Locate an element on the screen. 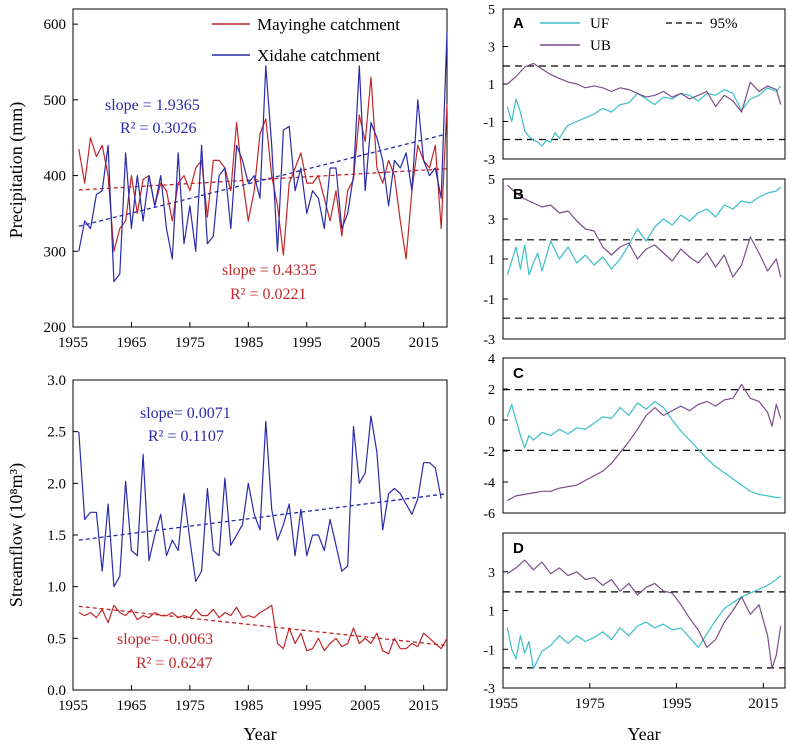  ytick-label: 3.0 is located at coordinates (56, 381).